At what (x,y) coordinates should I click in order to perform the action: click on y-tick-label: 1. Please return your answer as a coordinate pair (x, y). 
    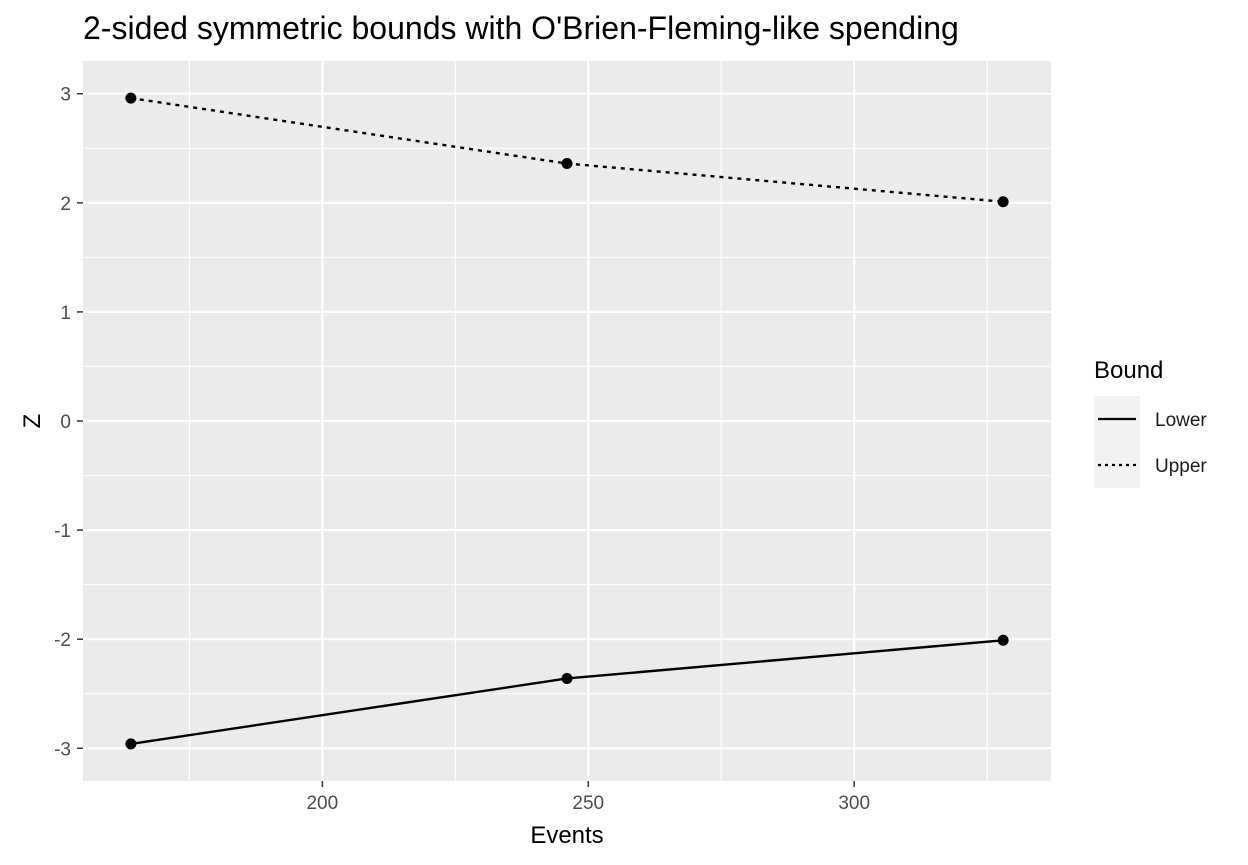
    Looking at the image, I should click on (65, 313).